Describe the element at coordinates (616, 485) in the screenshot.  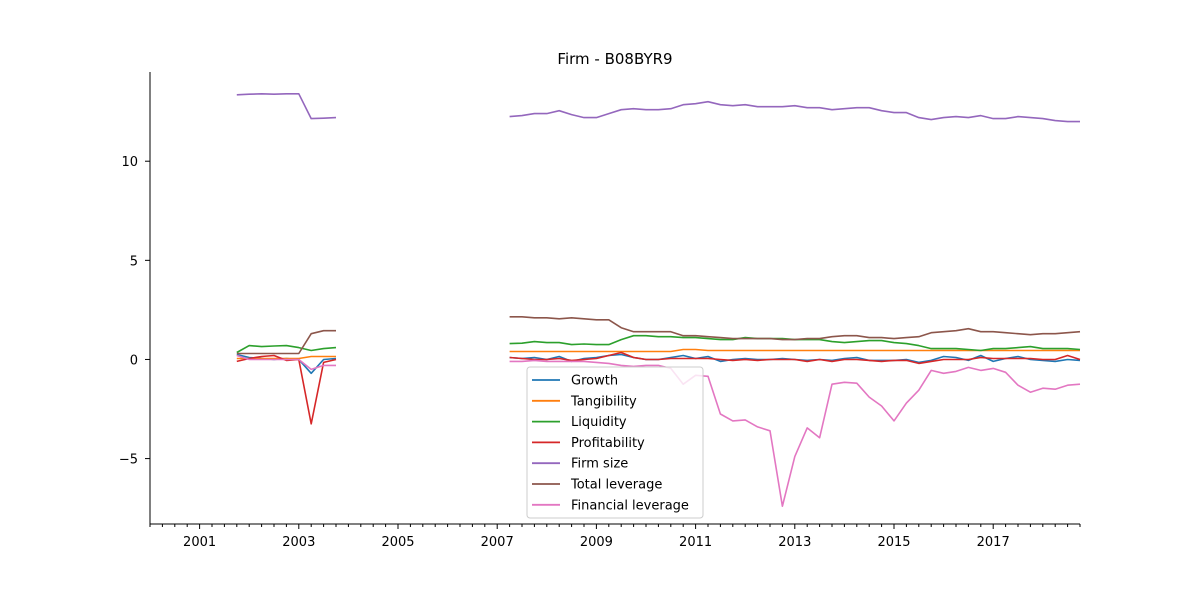
I see `legend-label: Total leverage` at that location.